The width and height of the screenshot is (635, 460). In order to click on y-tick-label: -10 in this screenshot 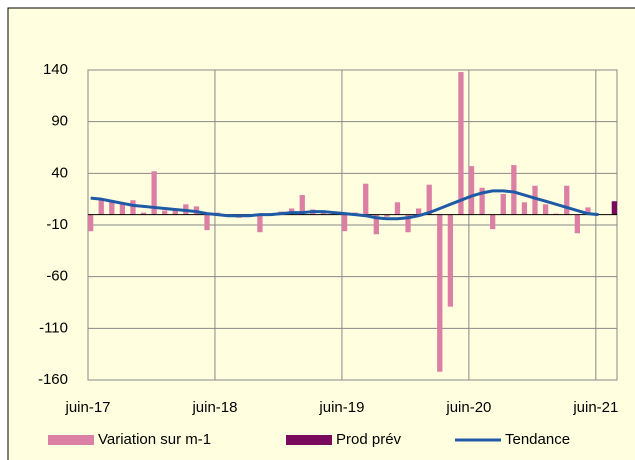, I will do `click(57, 224)`.